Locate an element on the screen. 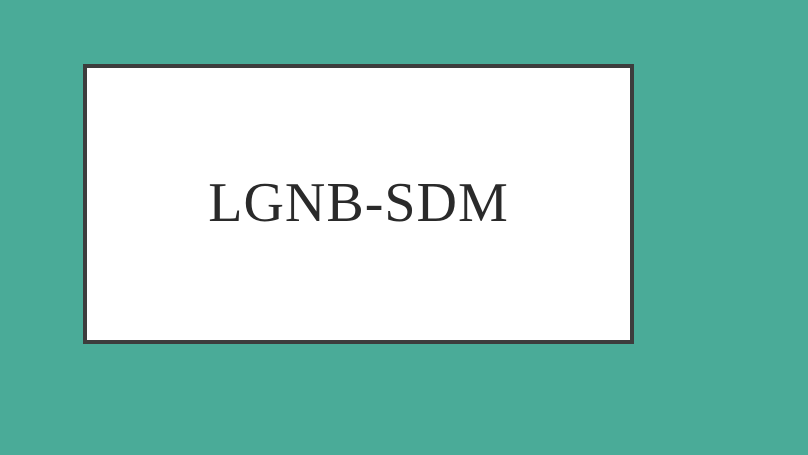 This screenshot has width=808, height=455. title-text: LGNB-SDM is located at coordinates (358, 203).